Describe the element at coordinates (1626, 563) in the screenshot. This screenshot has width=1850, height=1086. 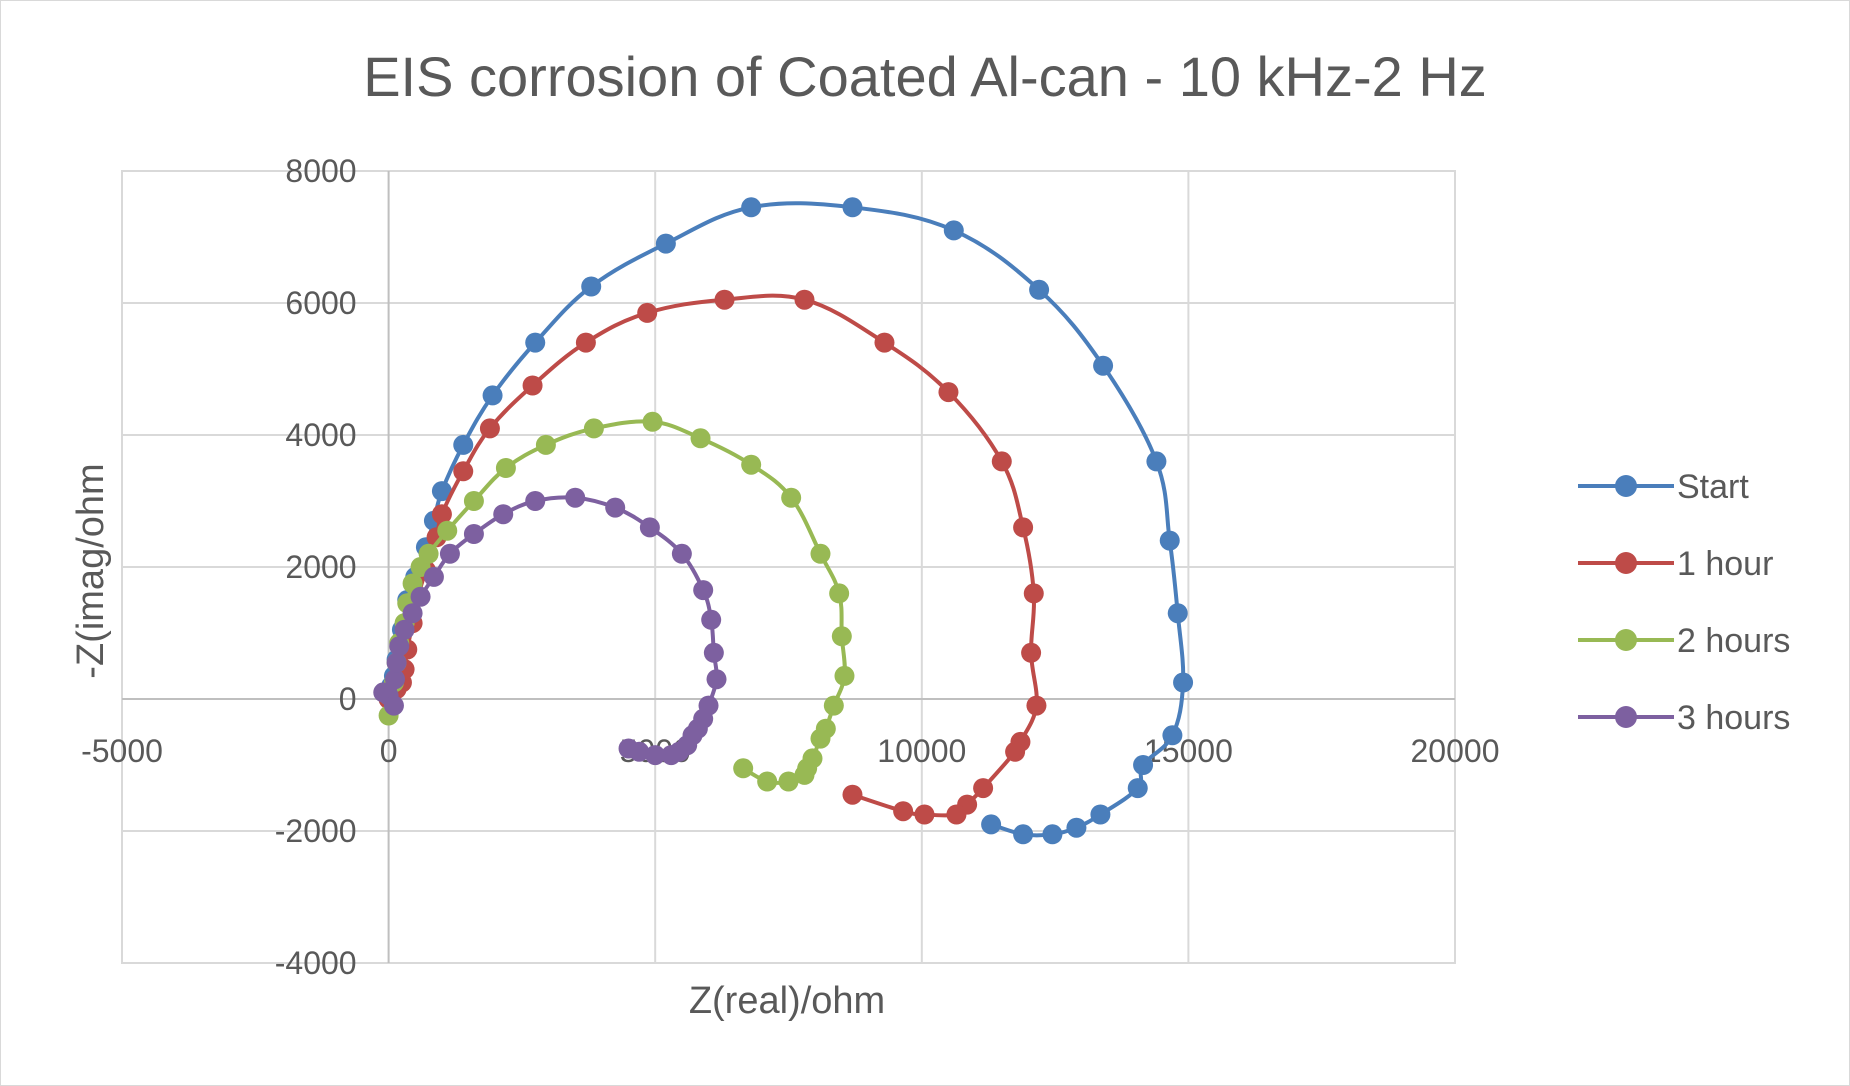
I see `legend-marker-1-hour` at that location.